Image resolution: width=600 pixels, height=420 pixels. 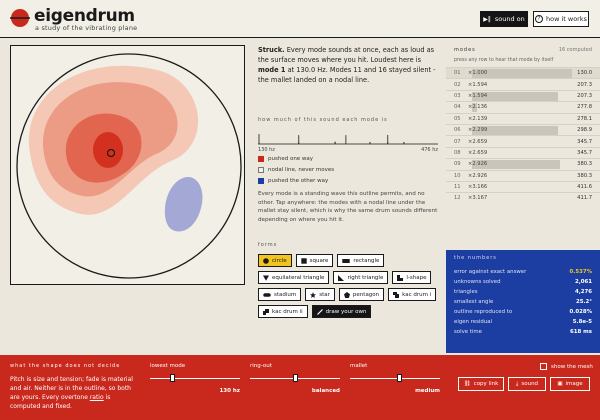 What do you see at coordinates (580, 272) in the screenshot?
I see `number-value: 0.537%` at bounding box center [580, 272].